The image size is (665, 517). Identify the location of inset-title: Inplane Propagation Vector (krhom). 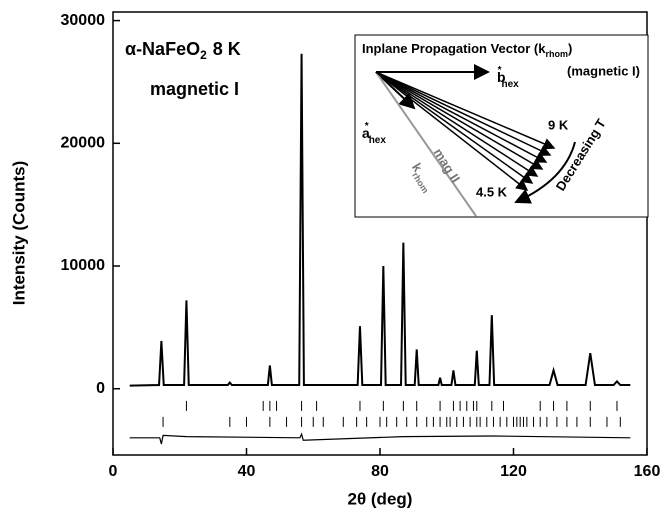
(467, 50).